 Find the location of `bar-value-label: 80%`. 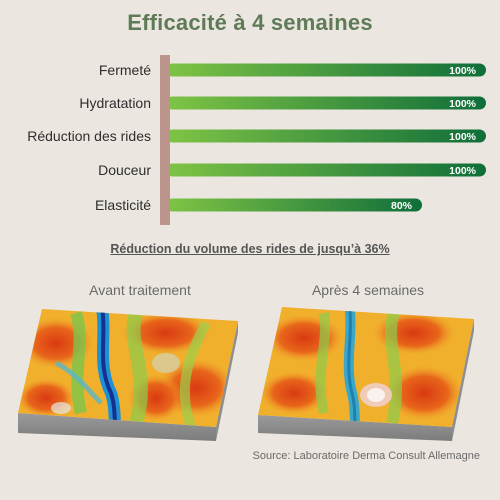

bar-value-label: 80% is located at coordinates (402, 206).